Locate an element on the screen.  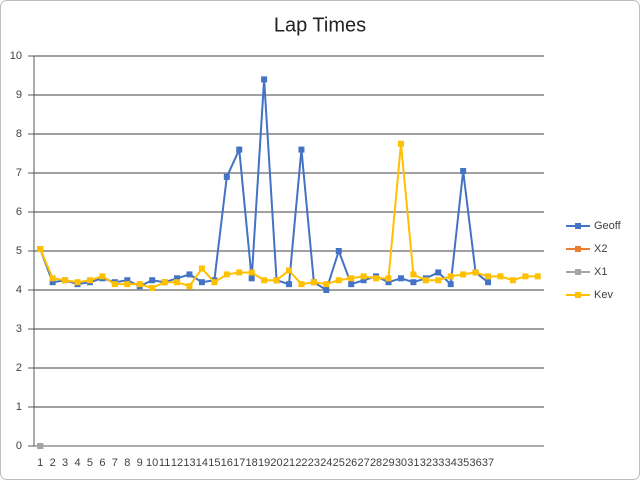
x-tick-label: 15 is located at coordinates (214, 463).